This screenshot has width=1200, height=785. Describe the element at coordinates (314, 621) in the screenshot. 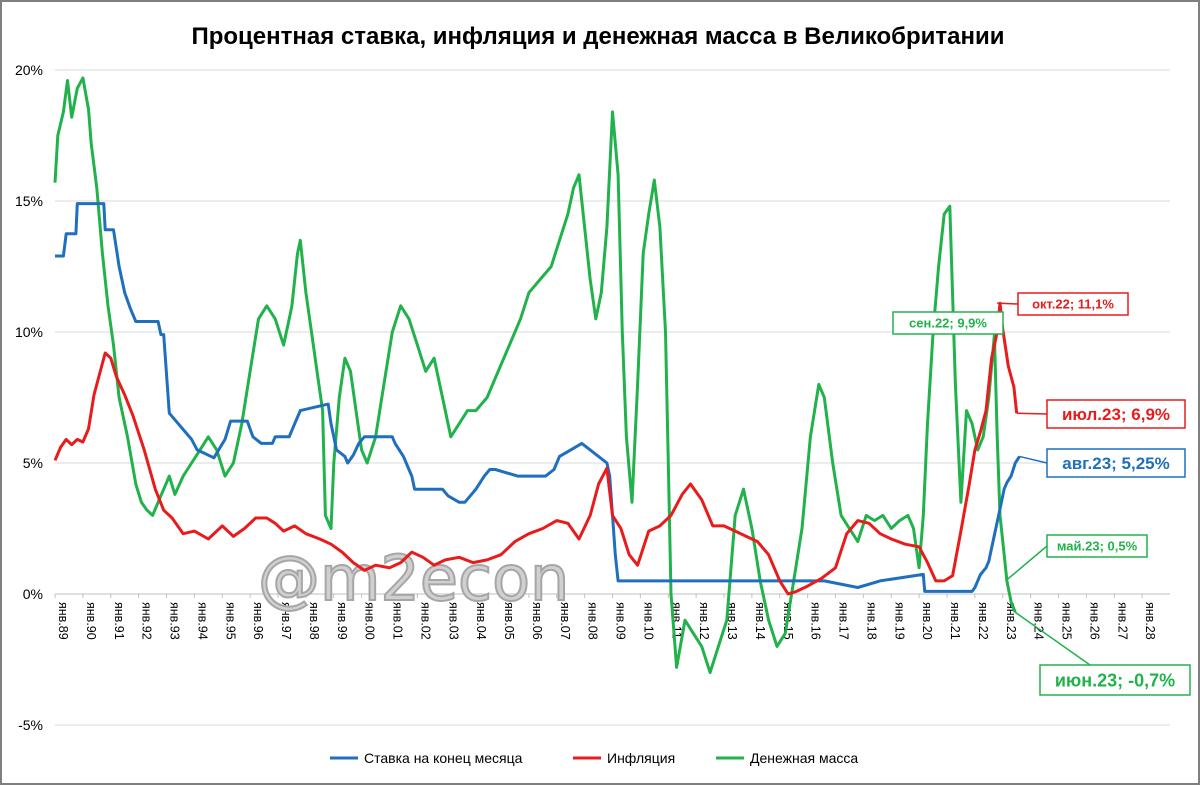

I see `x-tick-label: янв.98` at that location.